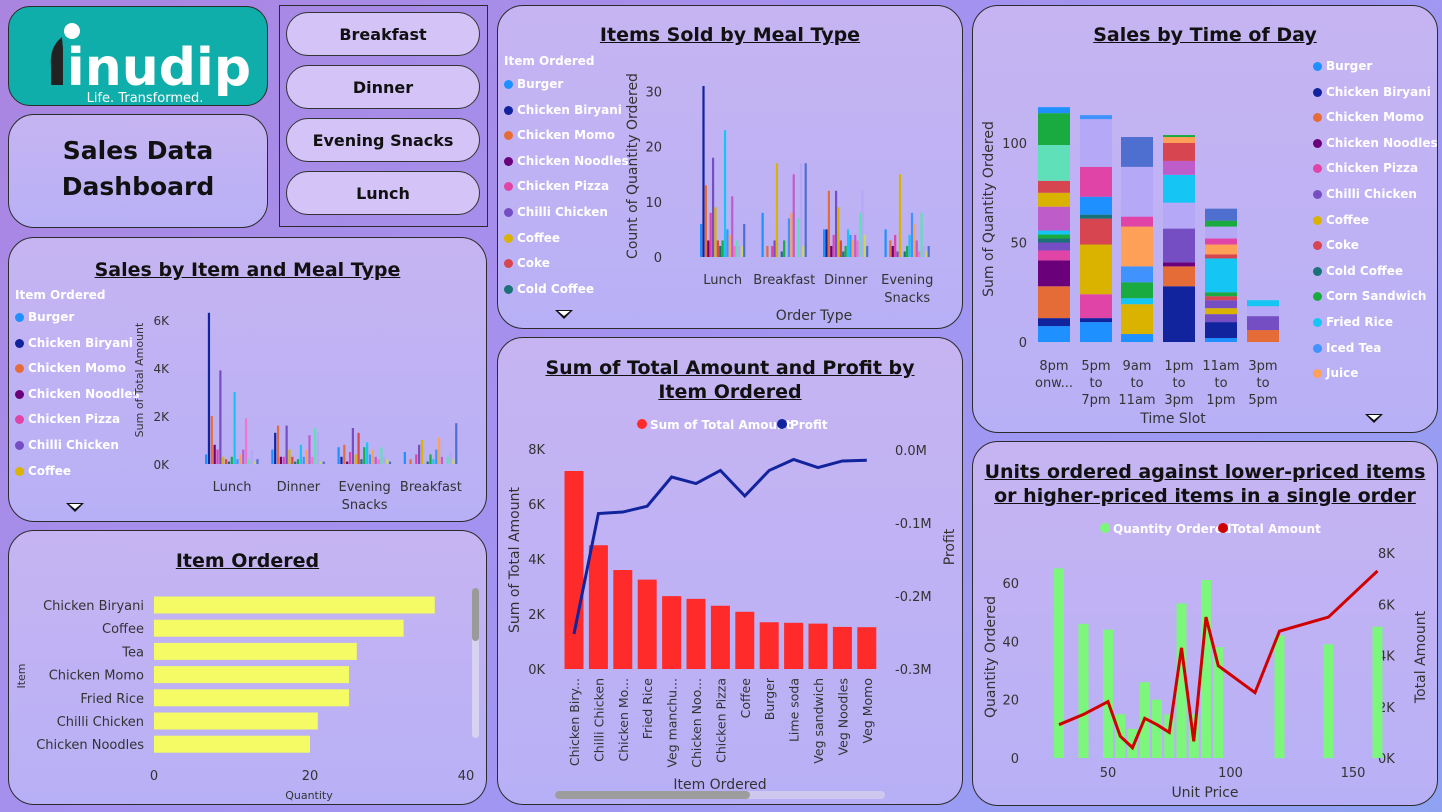 The height and width of the screenshot is (812, 1442). Describe the element at coordinates (818, 721) in the screenshot. I see `x-tick-label: Veg sandwich` at that location.